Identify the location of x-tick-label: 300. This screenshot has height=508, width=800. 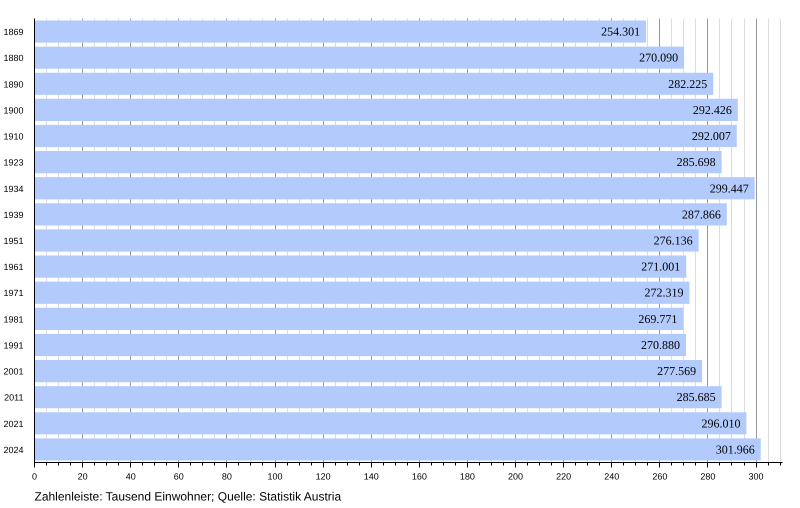
(756, 477).